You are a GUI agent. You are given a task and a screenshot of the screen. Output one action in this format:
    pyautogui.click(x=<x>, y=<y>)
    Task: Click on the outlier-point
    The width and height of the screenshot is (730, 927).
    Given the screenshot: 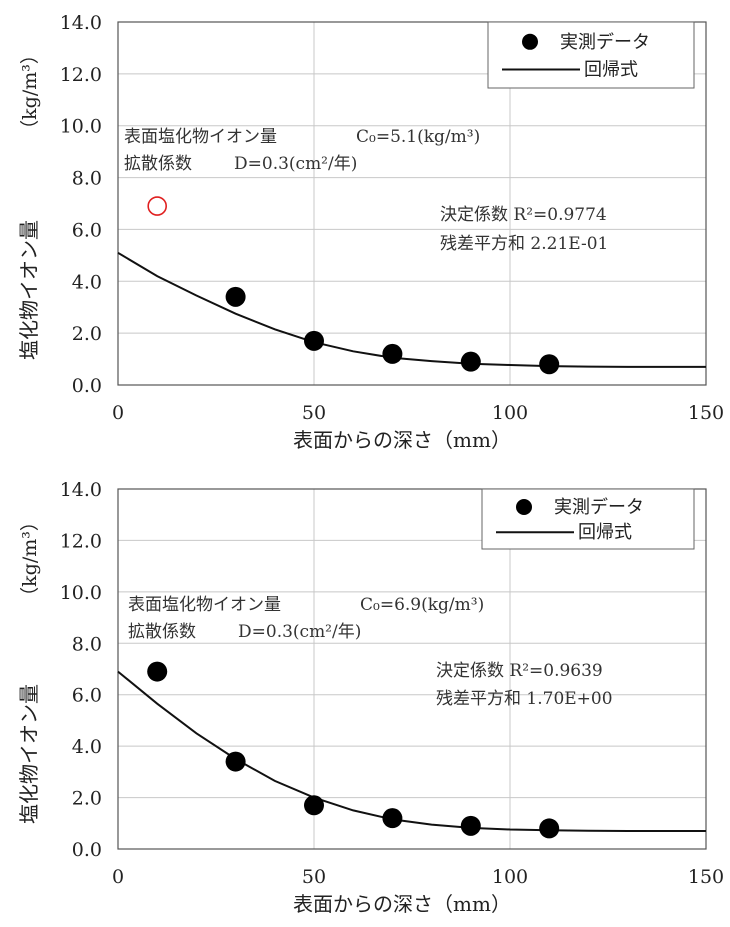 What is the action you would take?
    pyautogui.click(x=157, y=206)
    